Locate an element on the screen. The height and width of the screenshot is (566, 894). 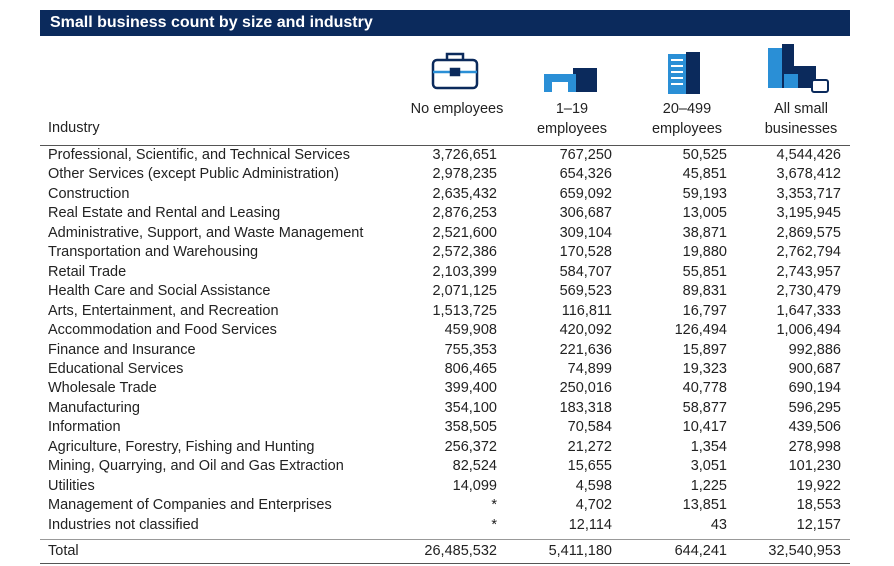
table-cell: 70,584 is located at coordinates (589, 427).